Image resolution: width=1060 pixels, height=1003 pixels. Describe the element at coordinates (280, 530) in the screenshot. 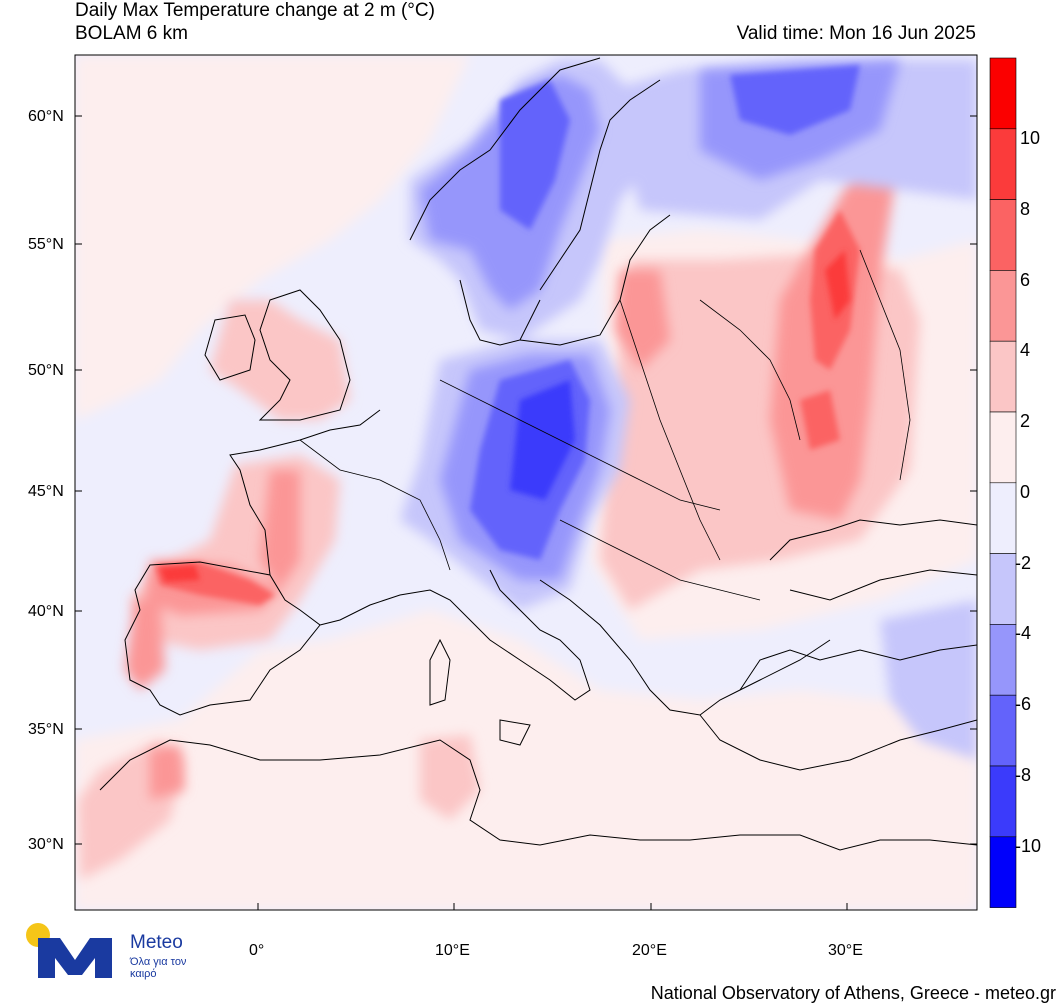

I see `field-warm-france` at that location.